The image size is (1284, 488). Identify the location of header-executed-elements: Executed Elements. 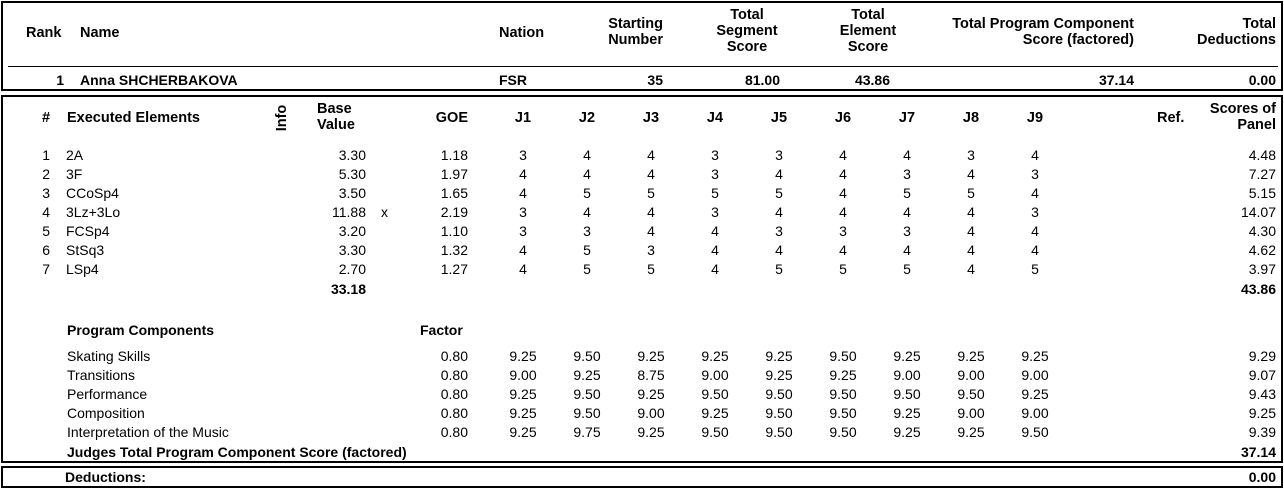
(133, 118).